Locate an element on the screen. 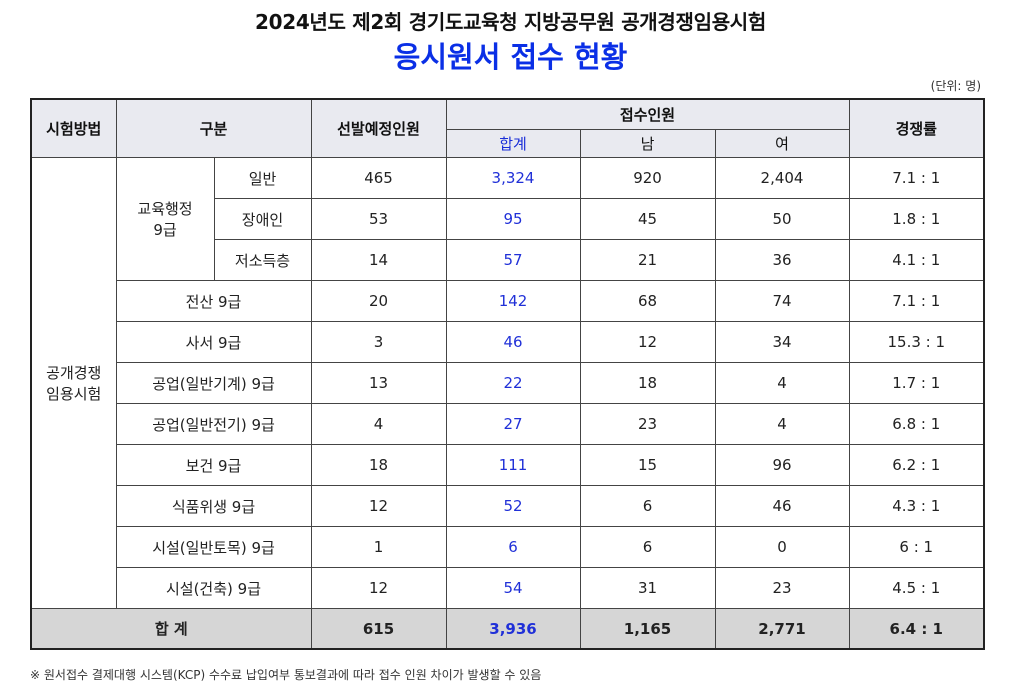 The height and width of the screenshot is (695, 1021). row-planned: 20 is located at coordinates (378, 301).